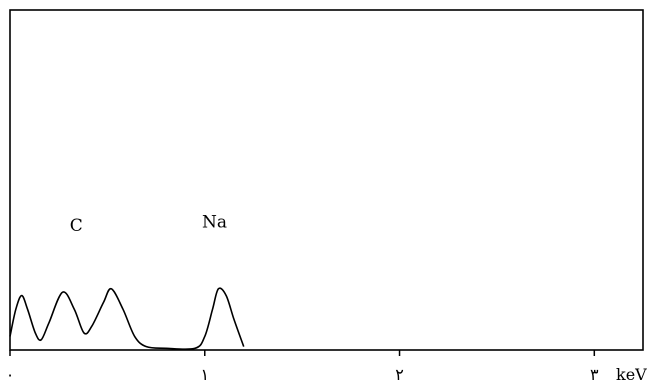  What do you see at coordinates (594, 374) in the screenshot?
I see `x-tick-label-3: ٣` at bounding box center [594, 374].